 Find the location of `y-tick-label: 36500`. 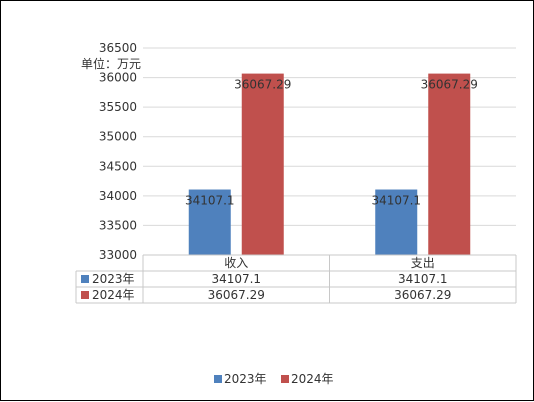

y-tick-label: 36500 is located at coordinates (118, 48).